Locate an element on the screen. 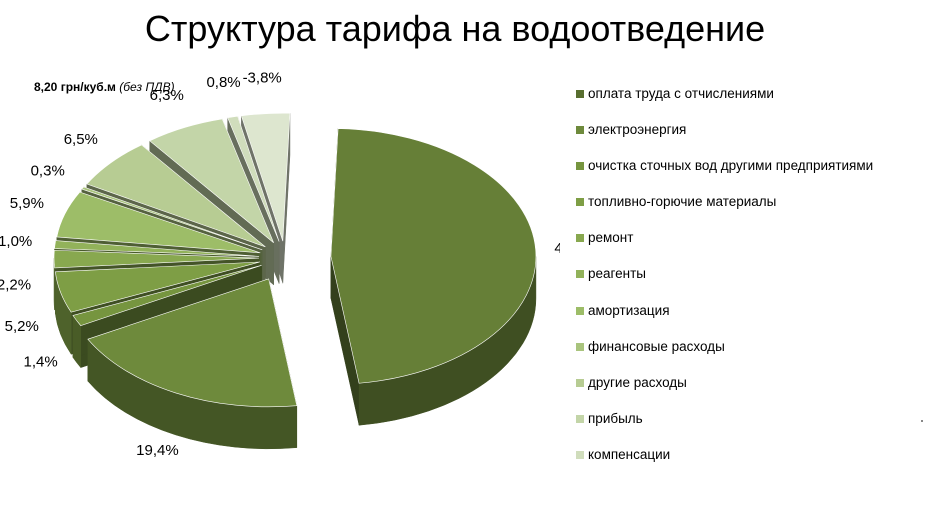  legend-label: ремонт is located at coordinates (611, 238).